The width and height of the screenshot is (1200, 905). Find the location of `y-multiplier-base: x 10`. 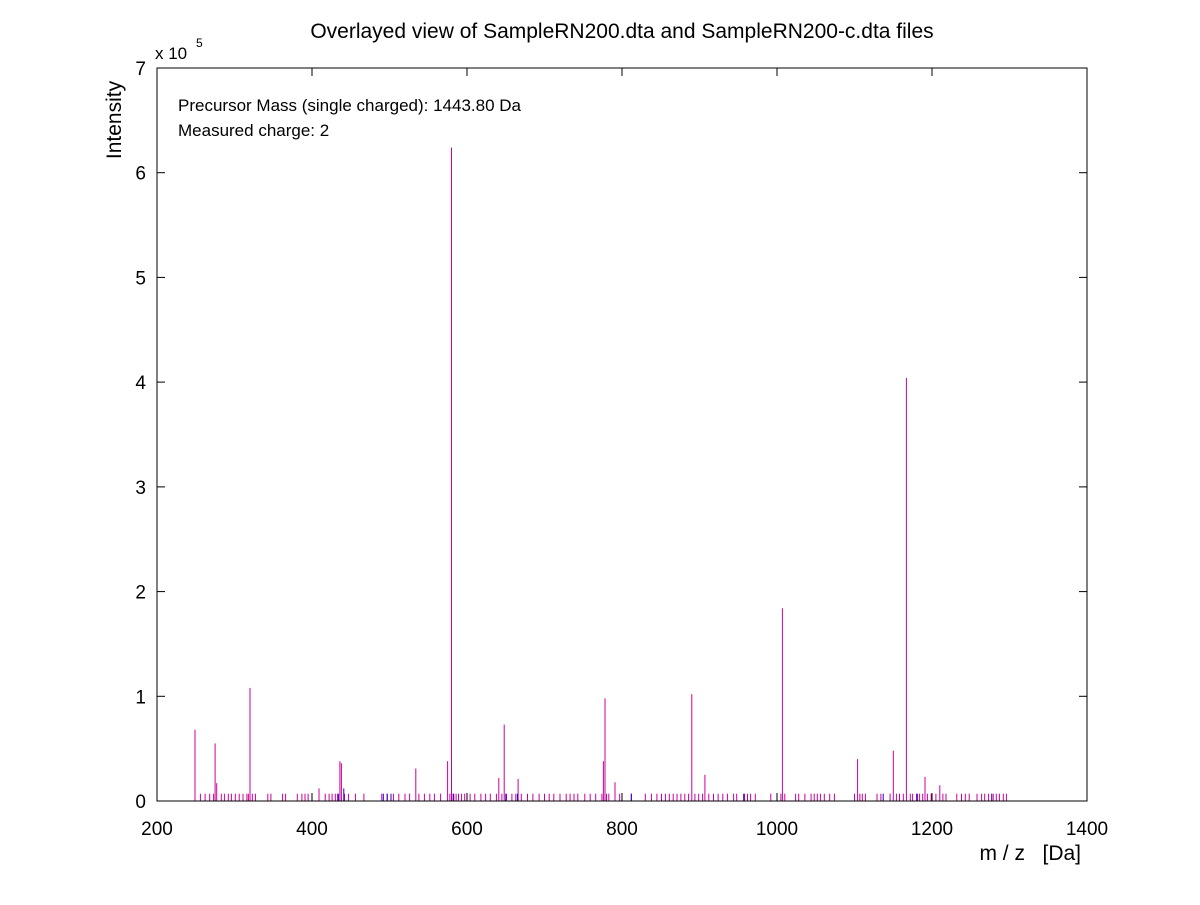

y-multiplier-base: x 10 is located at coordinates (171, 53).